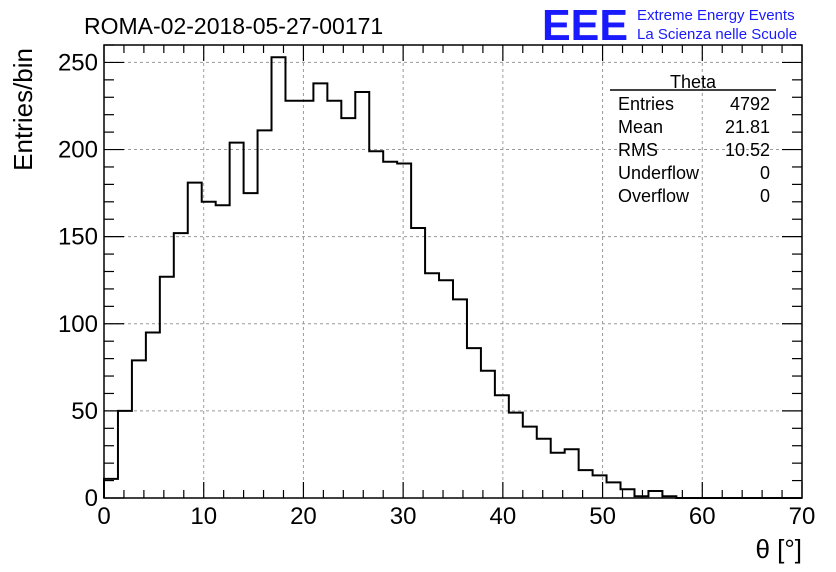 This screenshot has width=836, height=572. I want to click on y-axis-label: Entries/bin, so click(23, 109).